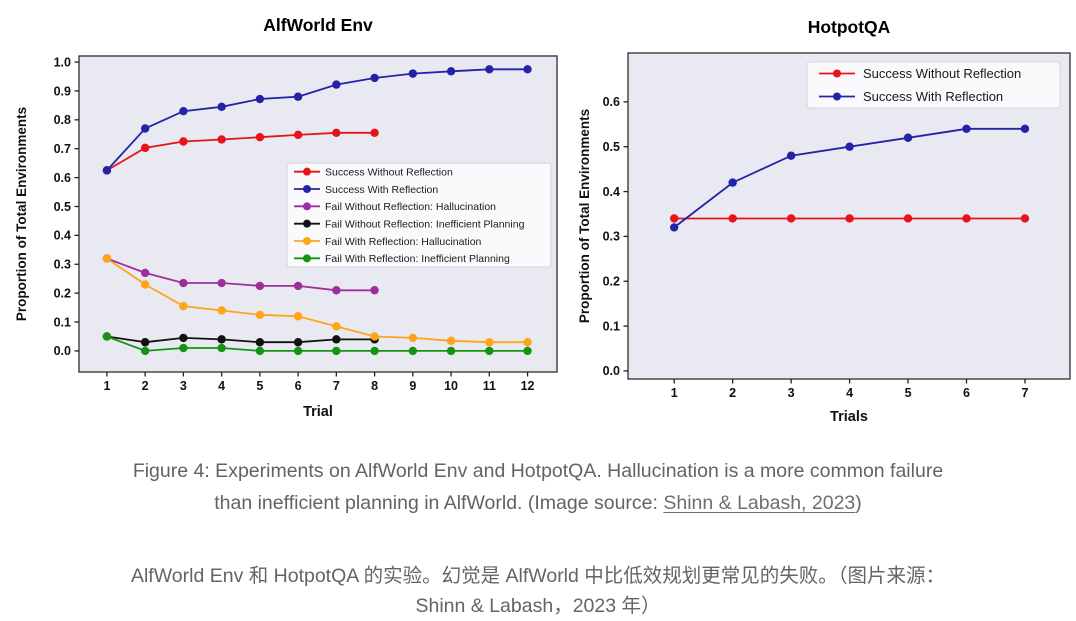  What do you see at coordinates (403, 242) in the screenshot?
I see `legend-label: Fail With Reflection: Hallucination` at bounding box center [403, 242].